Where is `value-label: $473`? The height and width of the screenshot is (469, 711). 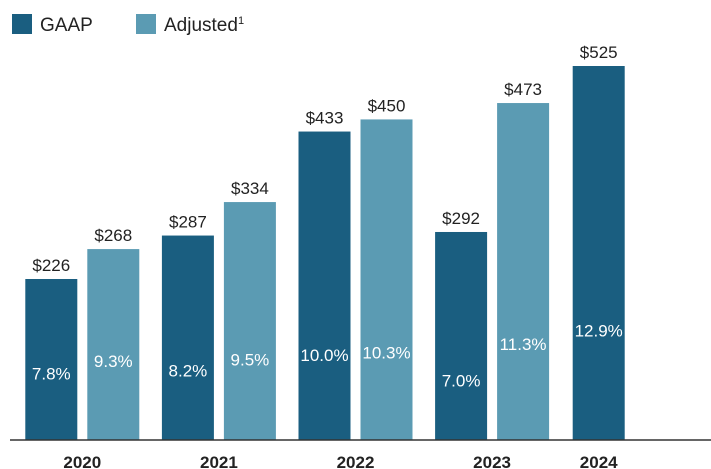
value-label: $473 is located at coordinates (523, 89).